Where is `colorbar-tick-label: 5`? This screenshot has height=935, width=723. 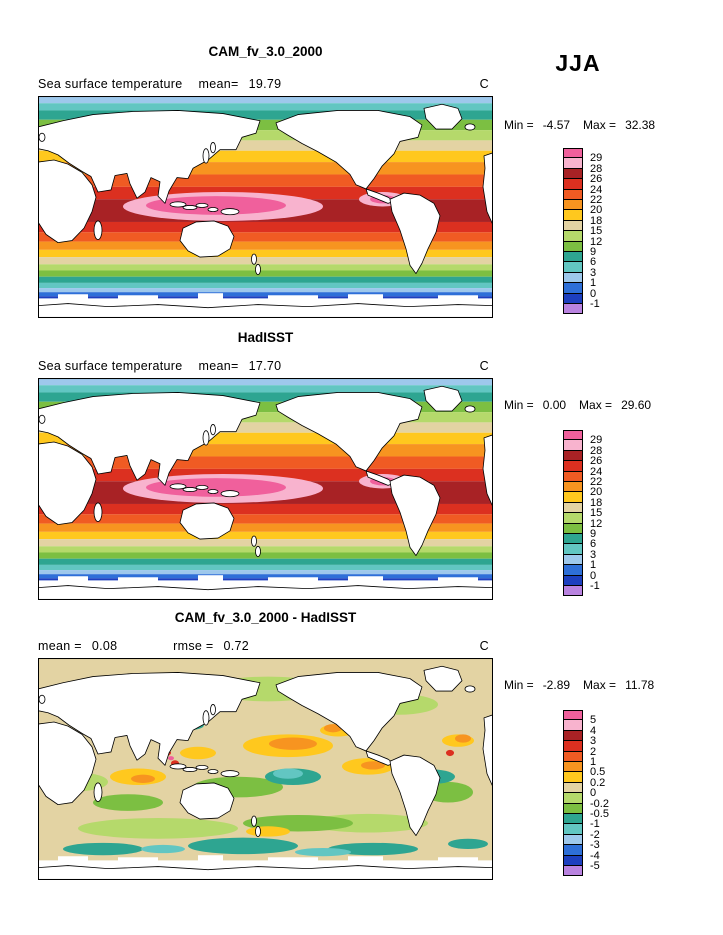
colorbar-tick-label: 5 is located at coordinates (593, 720).